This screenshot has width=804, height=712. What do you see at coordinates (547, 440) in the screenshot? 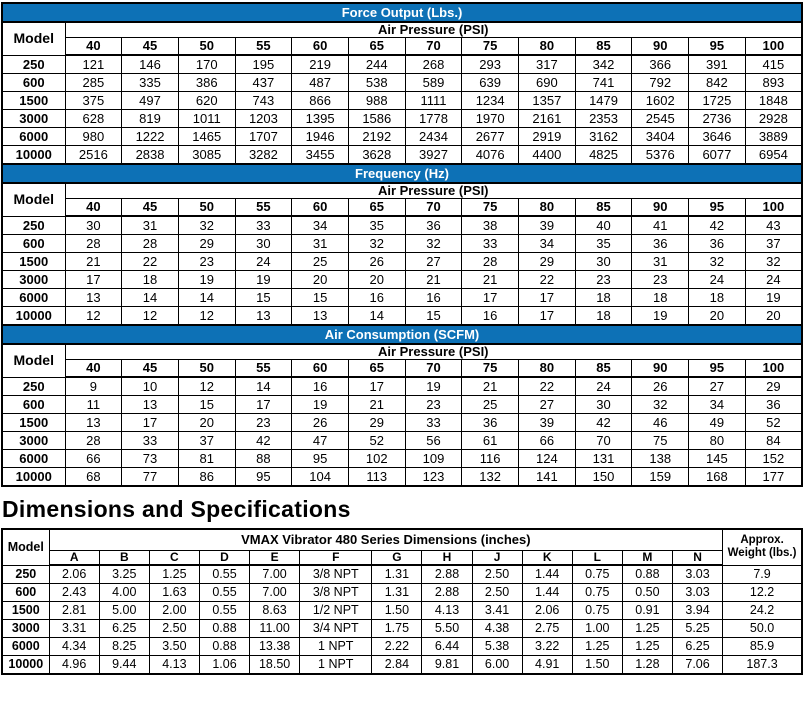
I see `value-cell: 66` at bounding box center [547, 440].